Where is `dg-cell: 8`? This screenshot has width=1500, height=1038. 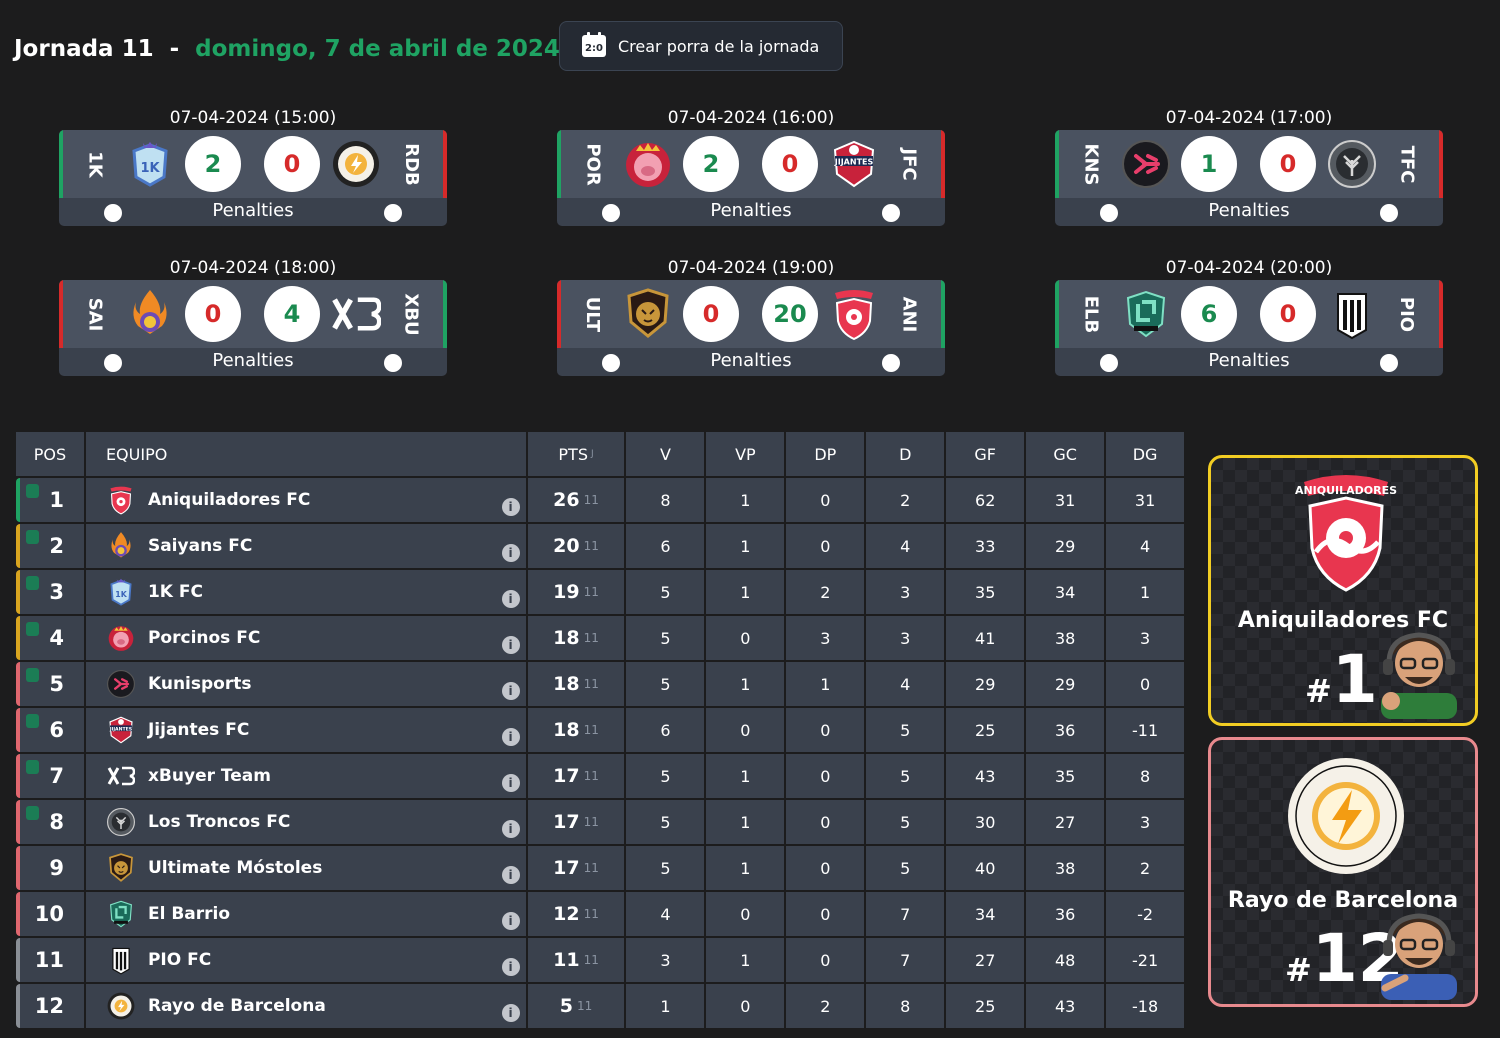 dg-cell: 8 is located at coordinates (1145, 776).